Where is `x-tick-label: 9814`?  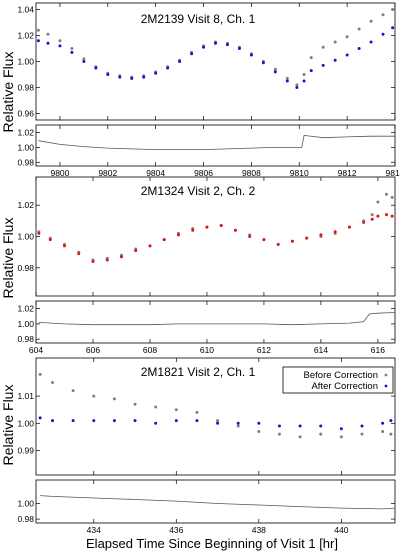 x-tick-label: 9814 is located at coordinates (393, 173).